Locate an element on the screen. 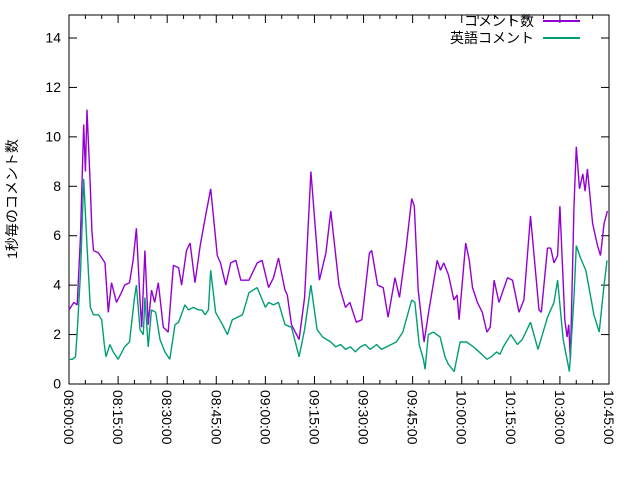  x-axis-tick-label: 09:45:00 is located at coordinates (413, 417).